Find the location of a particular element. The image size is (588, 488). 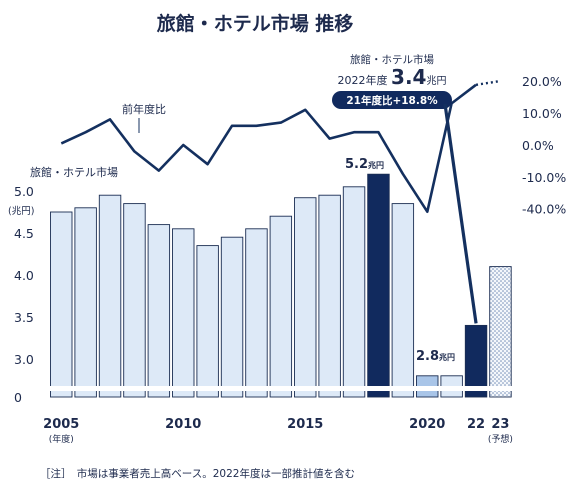

right-tick-label: 20.0% is located at coordinates (542, 81).